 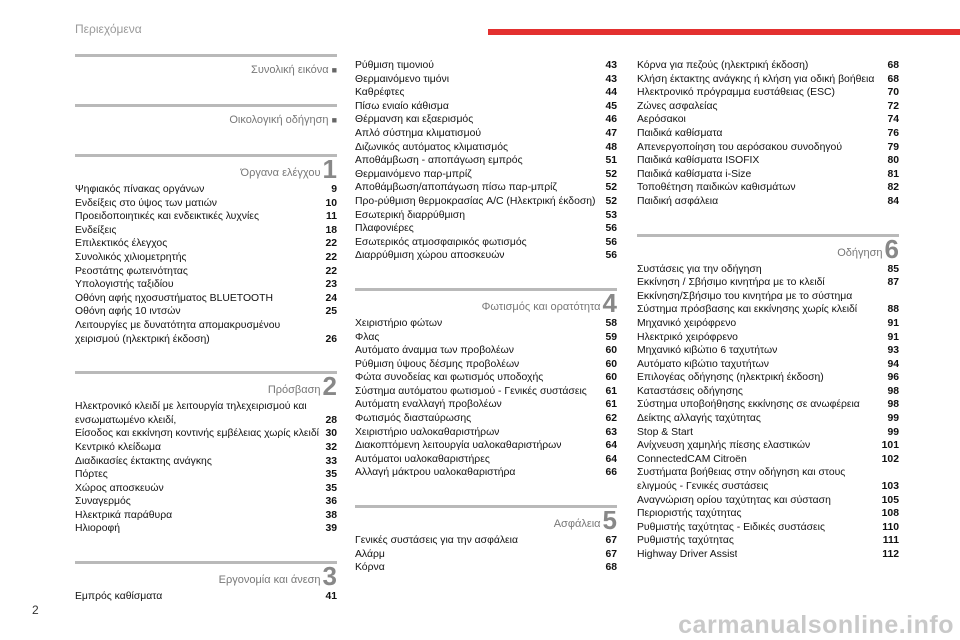 I want to click on entry-line: Φωτισμός διασταύρωσης 62, so click(x=486, y=419).